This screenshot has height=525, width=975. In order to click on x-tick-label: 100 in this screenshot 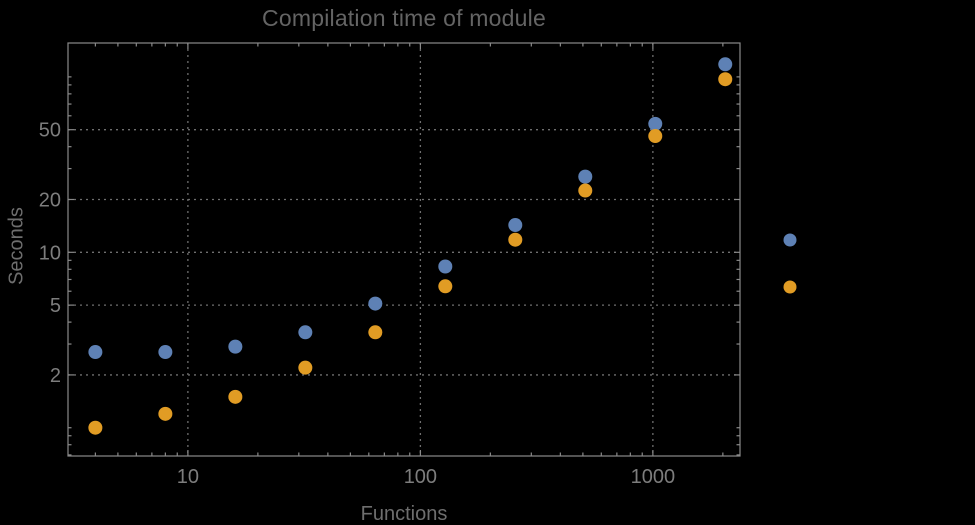, I will do `click(420, 477)`.